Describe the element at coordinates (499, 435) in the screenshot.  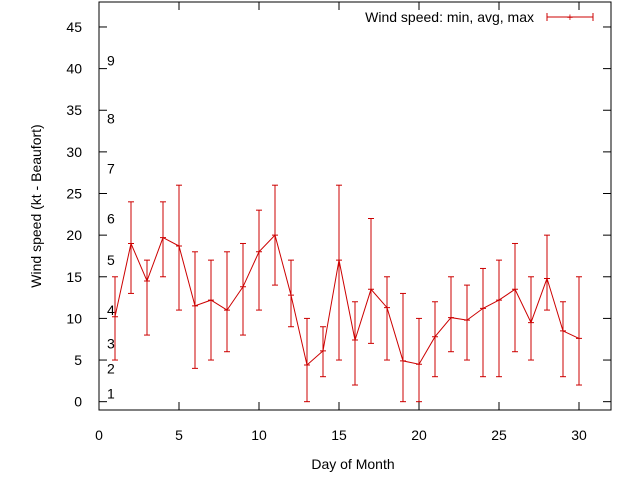
I see `x-tick-label: 25` at that location.